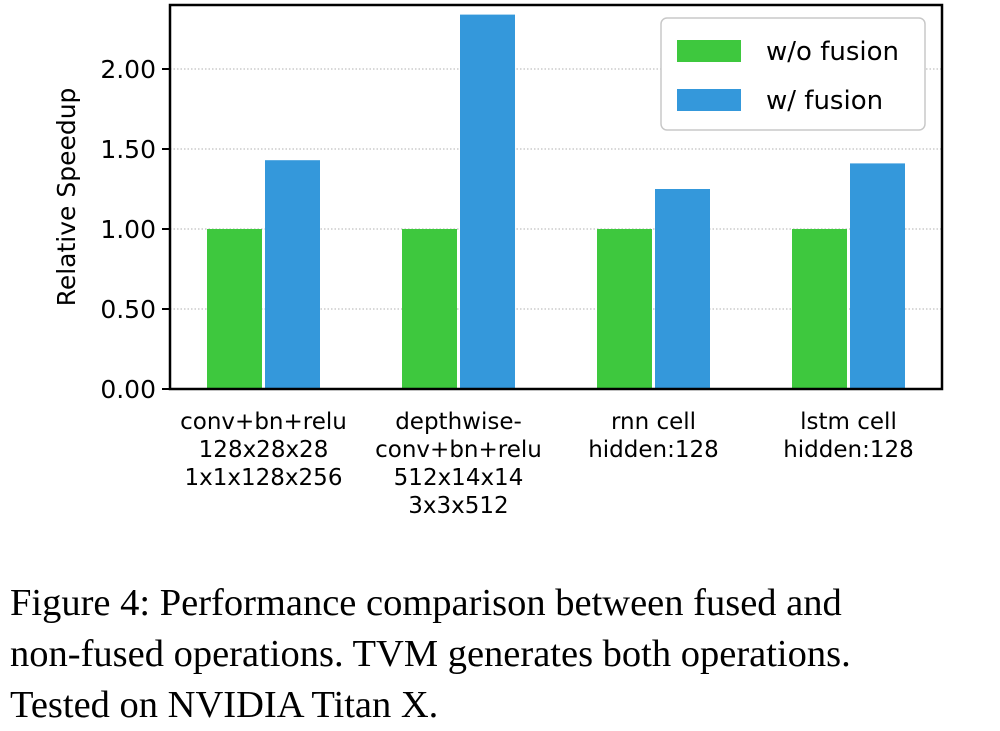 Image resolution: width=1000 pixels, height=731 pixels. What do you see at coordinates (848, 422) in the screenshot?
I see `x-tick-label: lstm cell` at bounding box center [848, 422].